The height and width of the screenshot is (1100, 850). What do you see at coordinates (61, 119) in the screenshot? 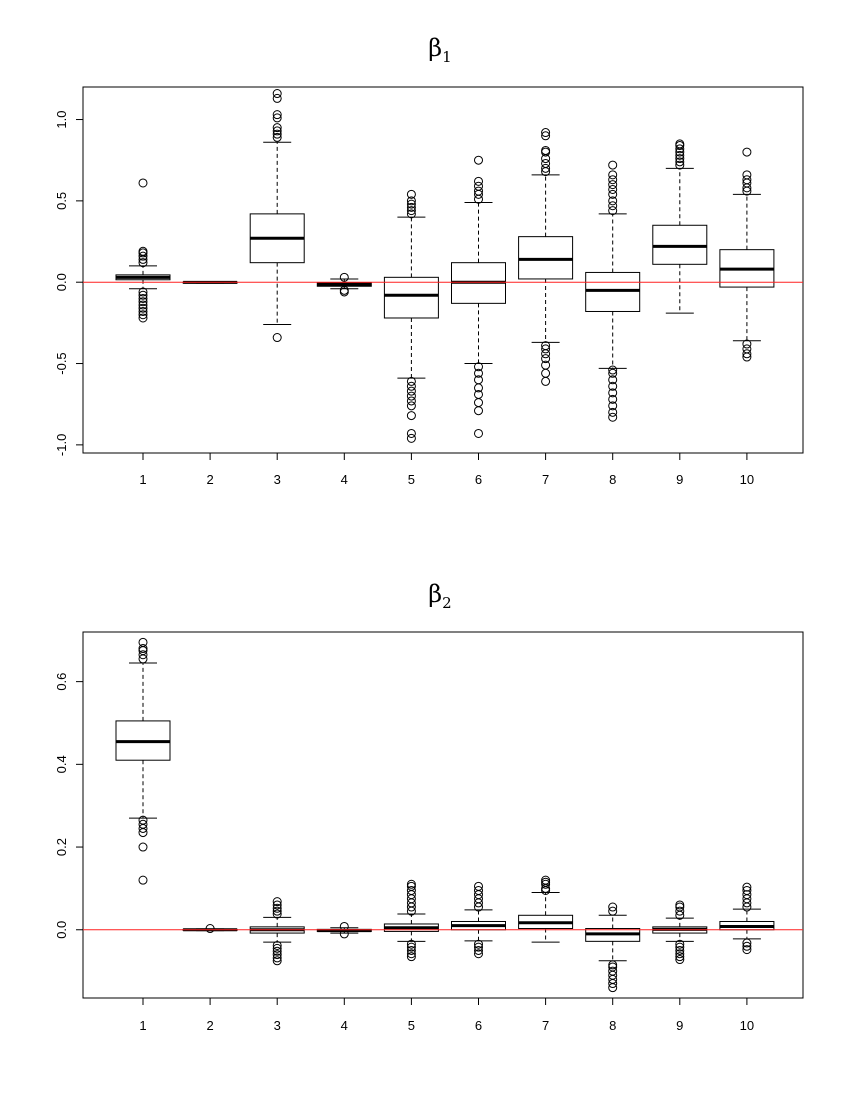
I see `beta1-ytick-label: 1.0` at bounding box center [61, 119].